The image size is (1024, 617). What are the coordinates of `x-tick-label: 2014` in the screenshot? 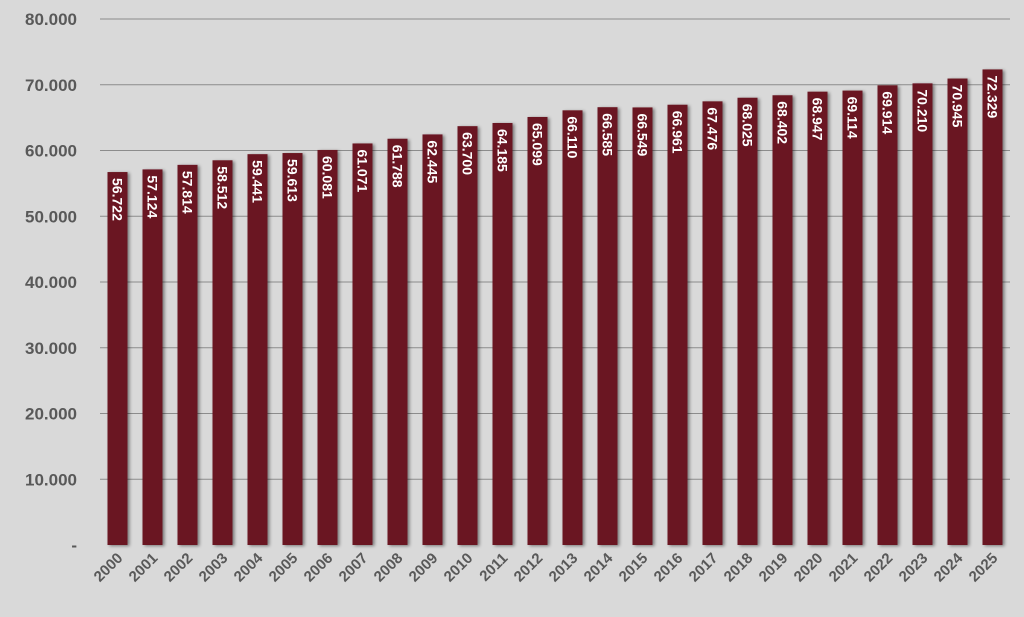 It's located at (599, 567).